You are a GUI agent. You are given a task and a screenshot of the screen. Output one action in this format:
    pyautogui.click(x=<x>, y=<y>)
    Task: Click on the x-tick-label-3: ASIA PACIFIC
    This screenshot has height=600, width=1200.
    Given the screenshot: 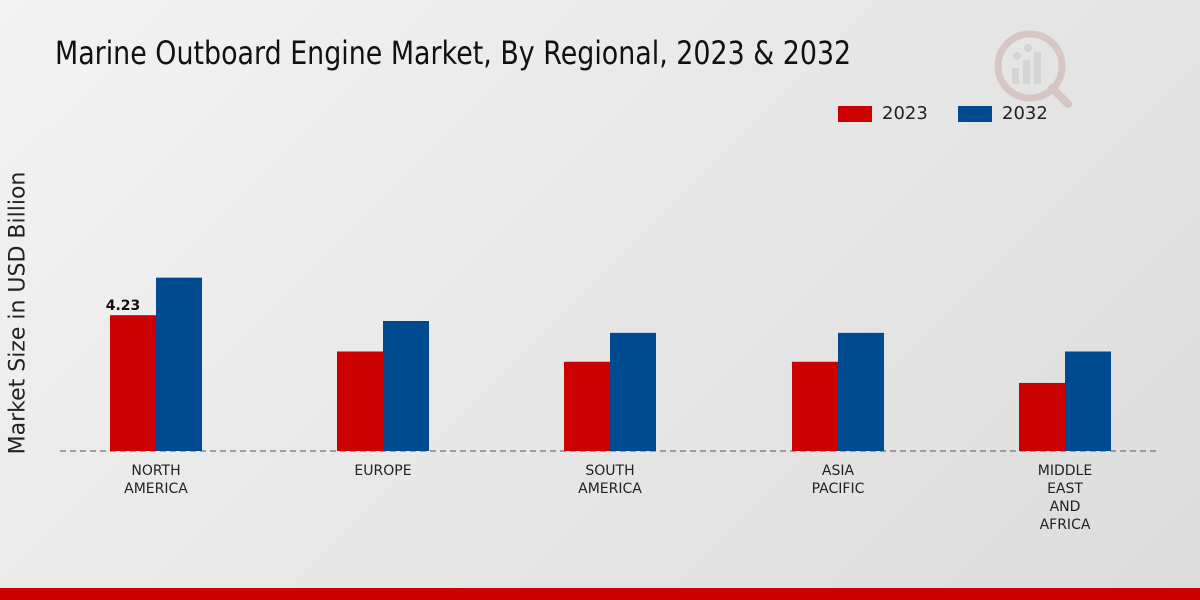 What is the action you would take?
    pyautogui.click(x=838, y=480)
    